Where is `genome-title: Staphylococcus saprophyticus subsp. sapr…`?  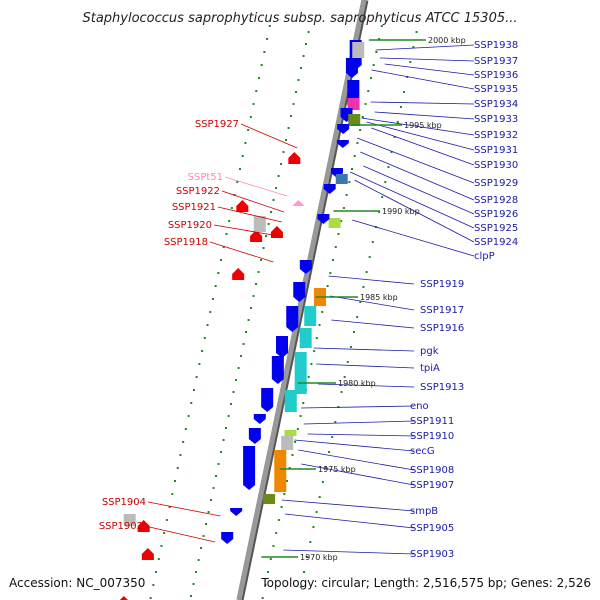 genome-title: Staphylococcus saprophyticus subsp. sapr… is located at coordinates (299, 18).